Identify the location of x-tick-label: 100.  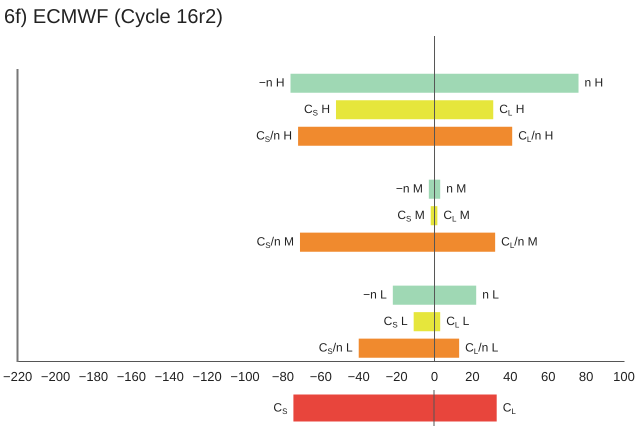
(624, 376).